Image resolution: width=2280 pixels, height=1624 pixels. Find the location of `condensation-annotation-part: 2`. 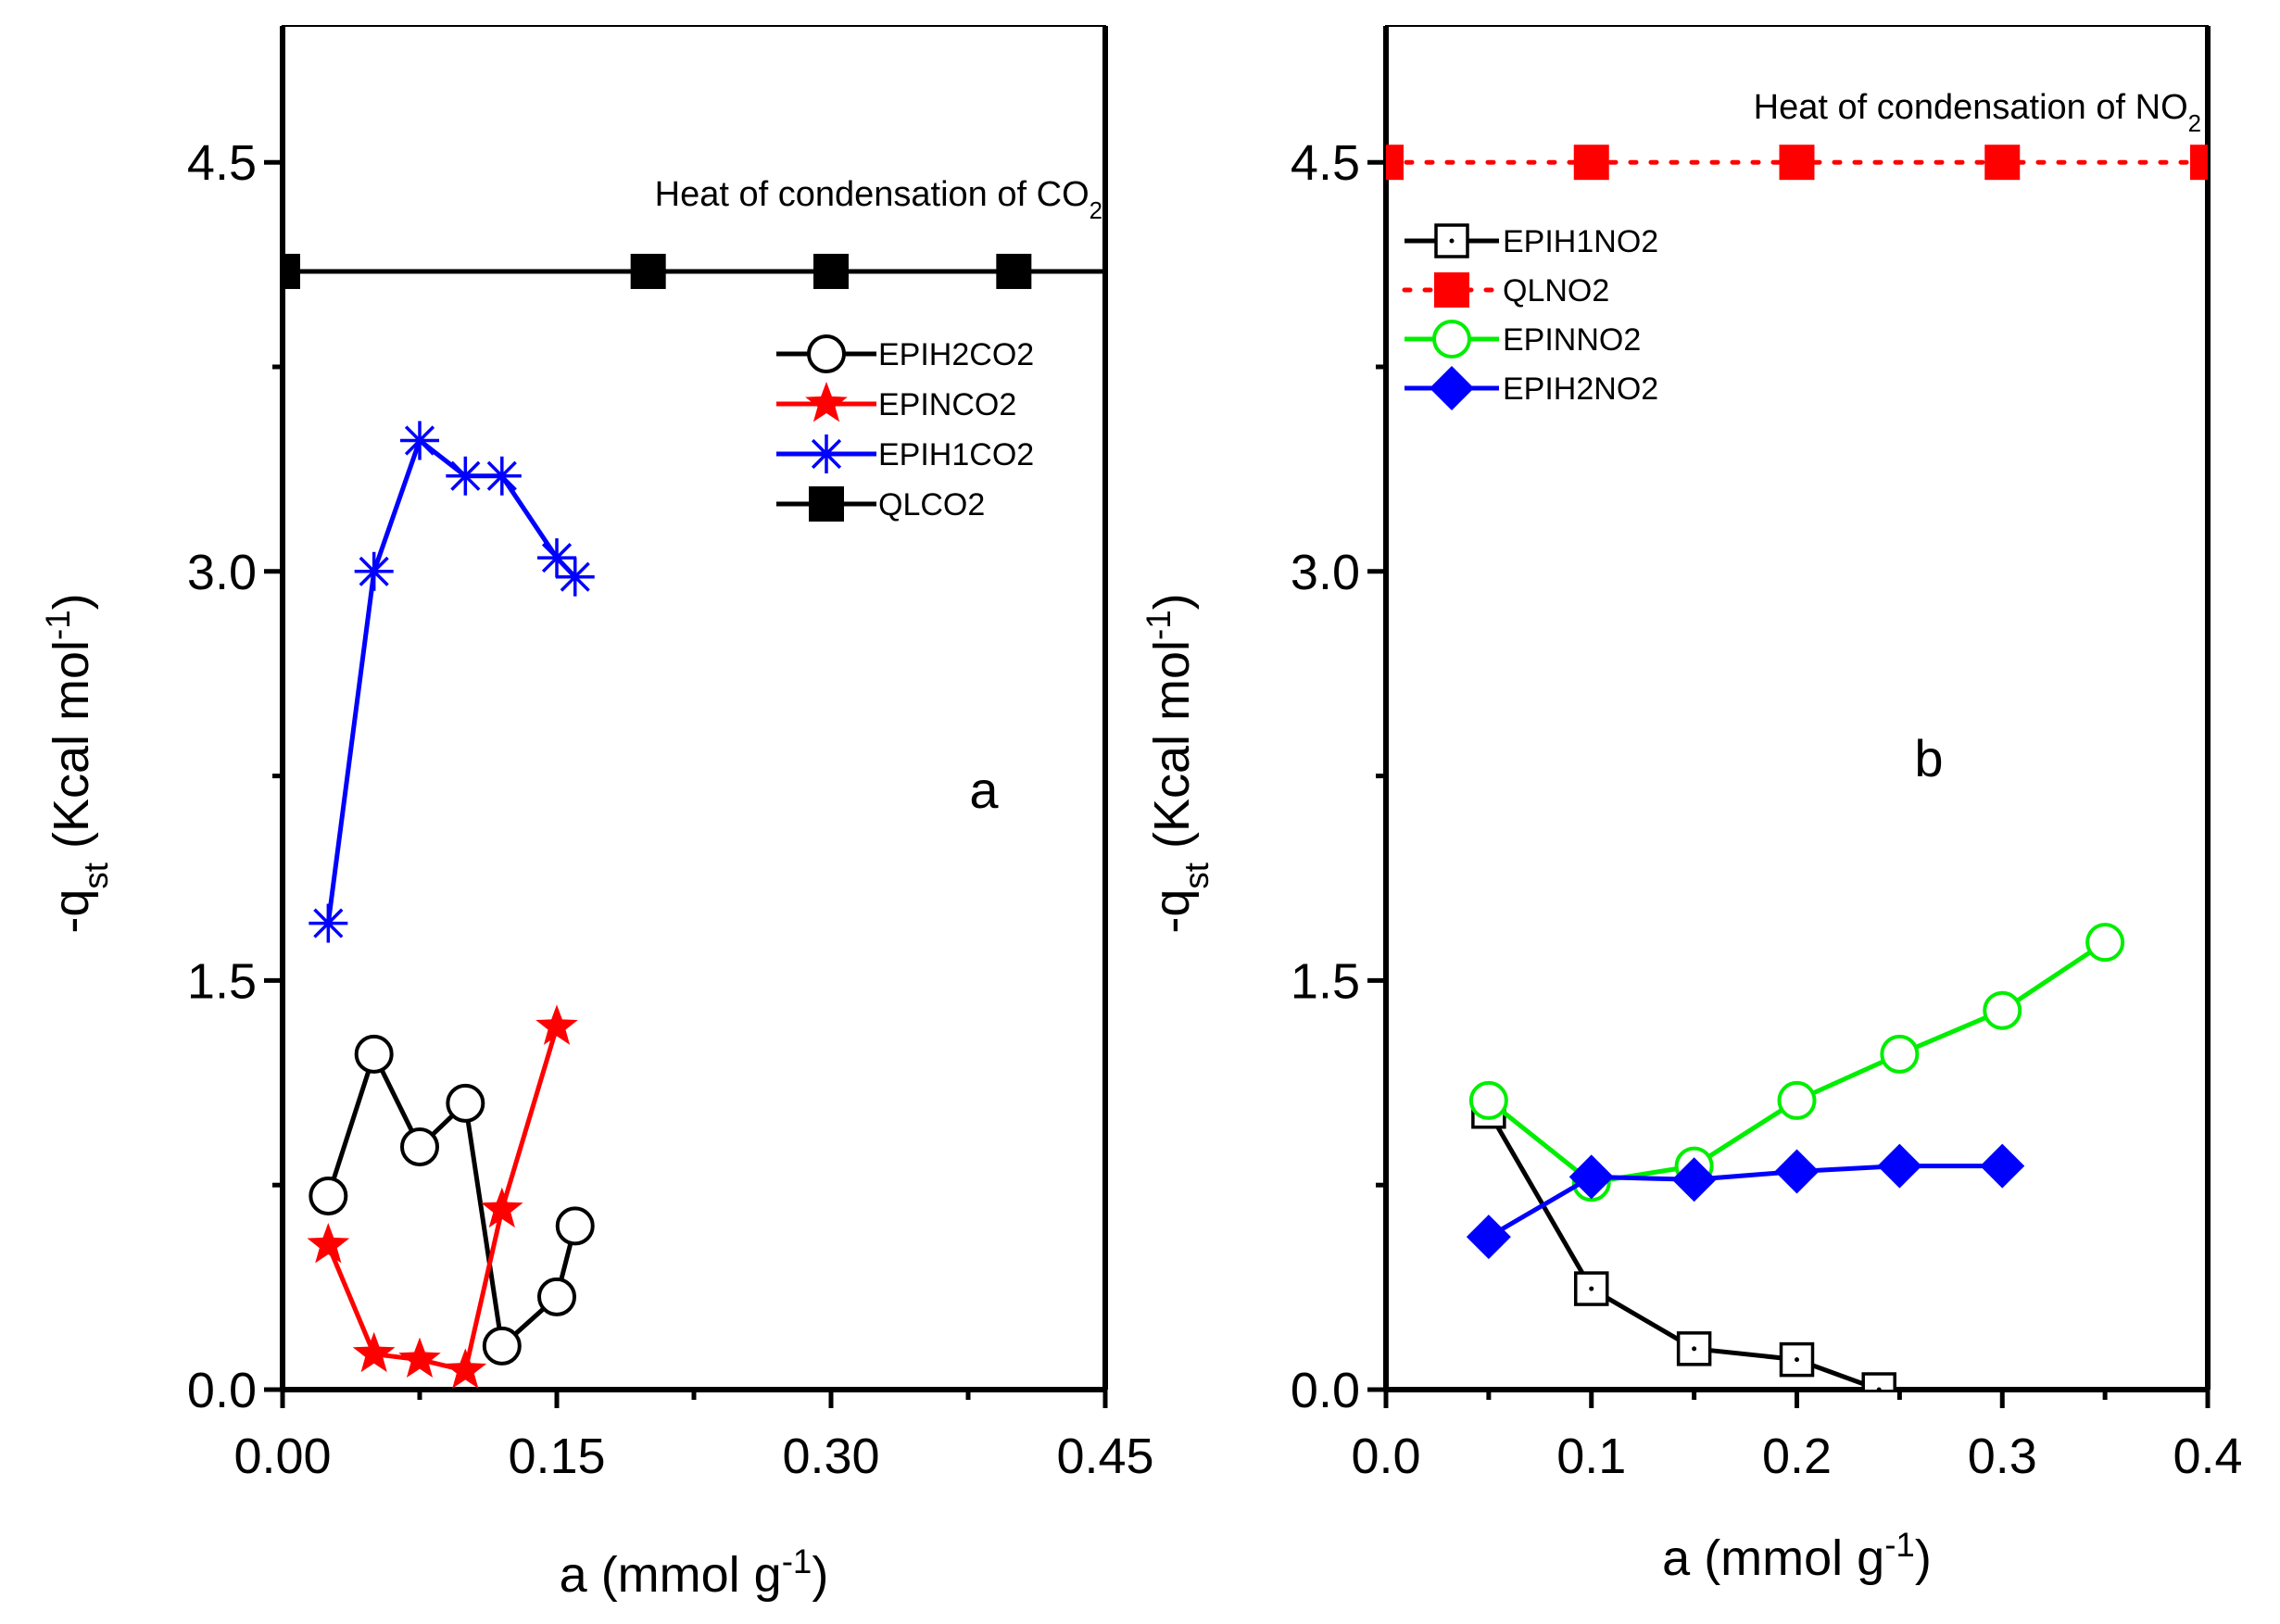

condensation-annotation-part: 2 is located at coordinates (2194, 124).